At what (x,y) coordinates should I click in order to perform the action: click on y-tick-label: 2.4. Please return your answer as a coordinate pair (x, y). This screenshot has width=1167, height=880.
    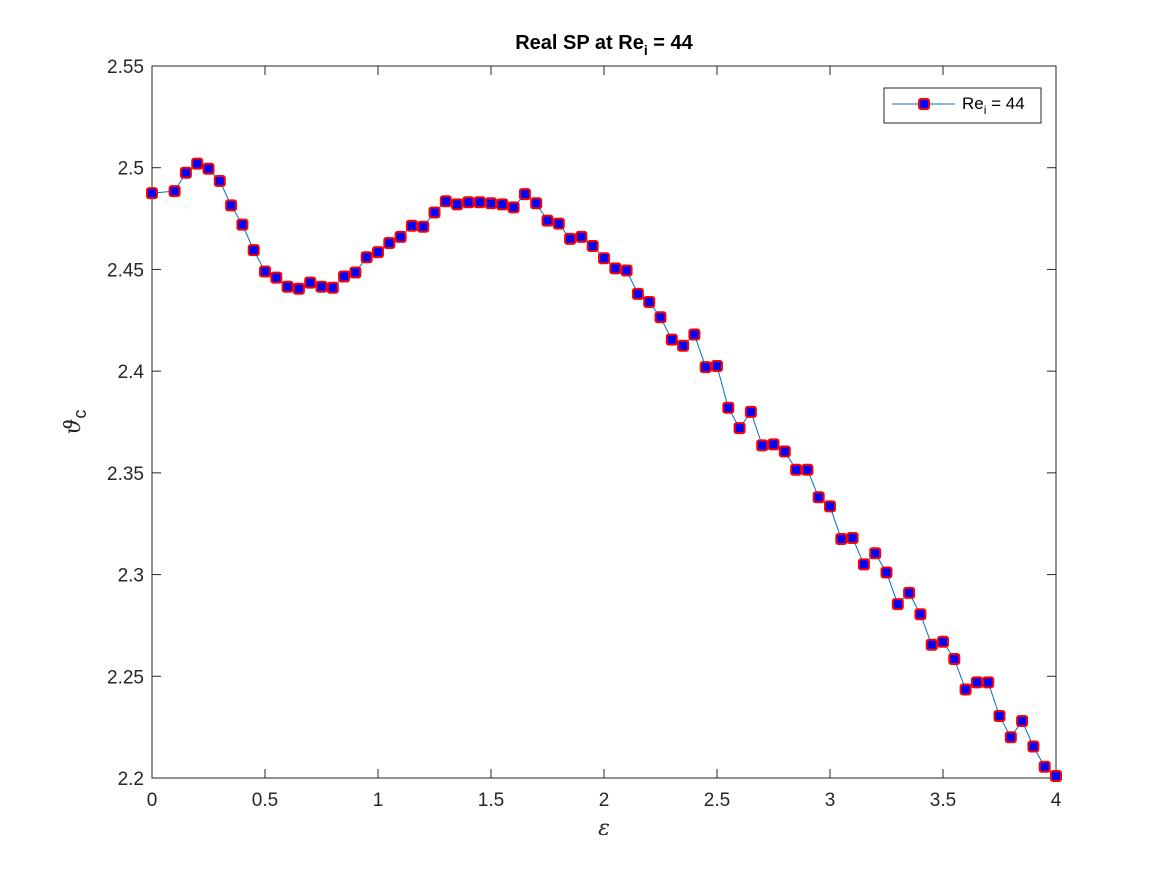
    Looking at the image, I should click on (131, 372).